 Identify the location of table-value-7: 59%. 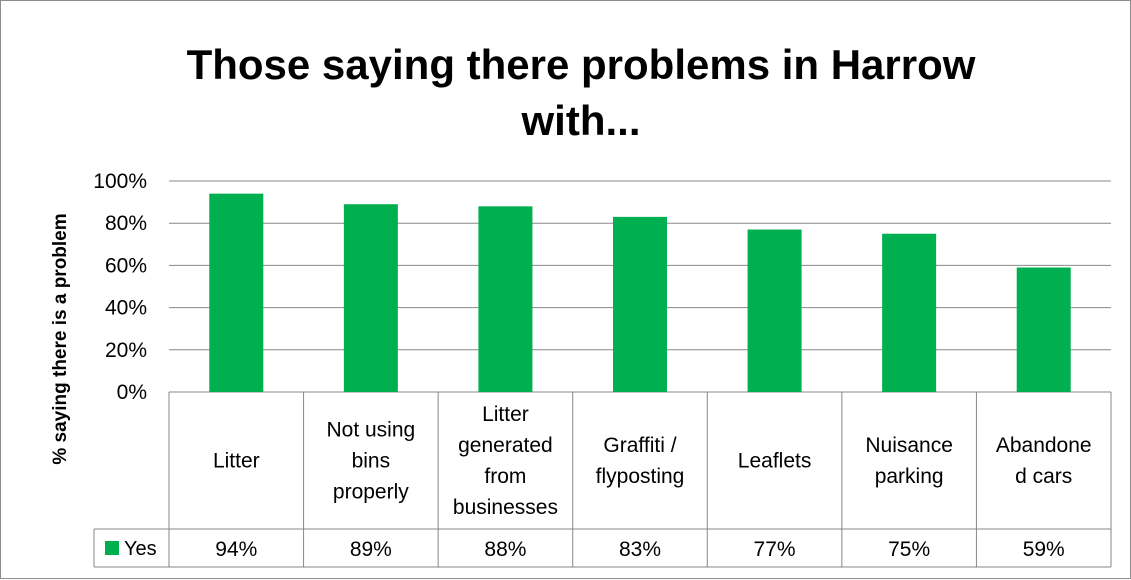
(1044, 549).